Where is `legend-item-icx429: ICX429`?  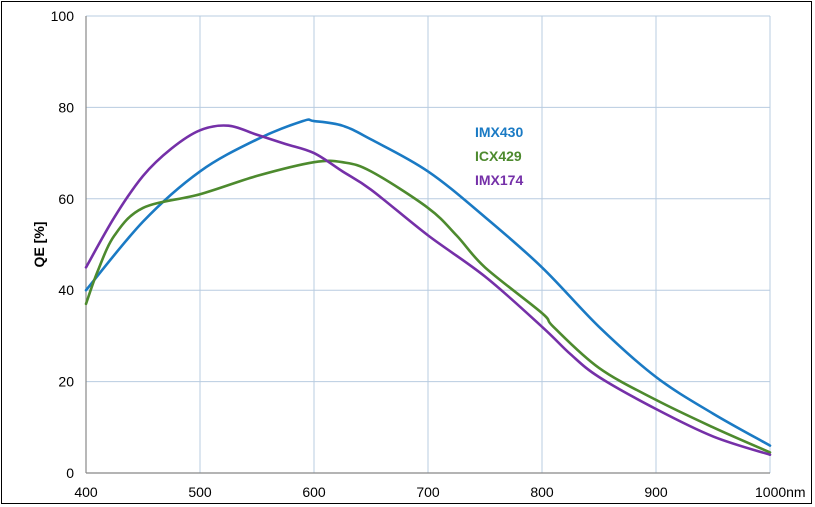 legend-item-icx429: ICX429 is located at coordinates (498, 156).